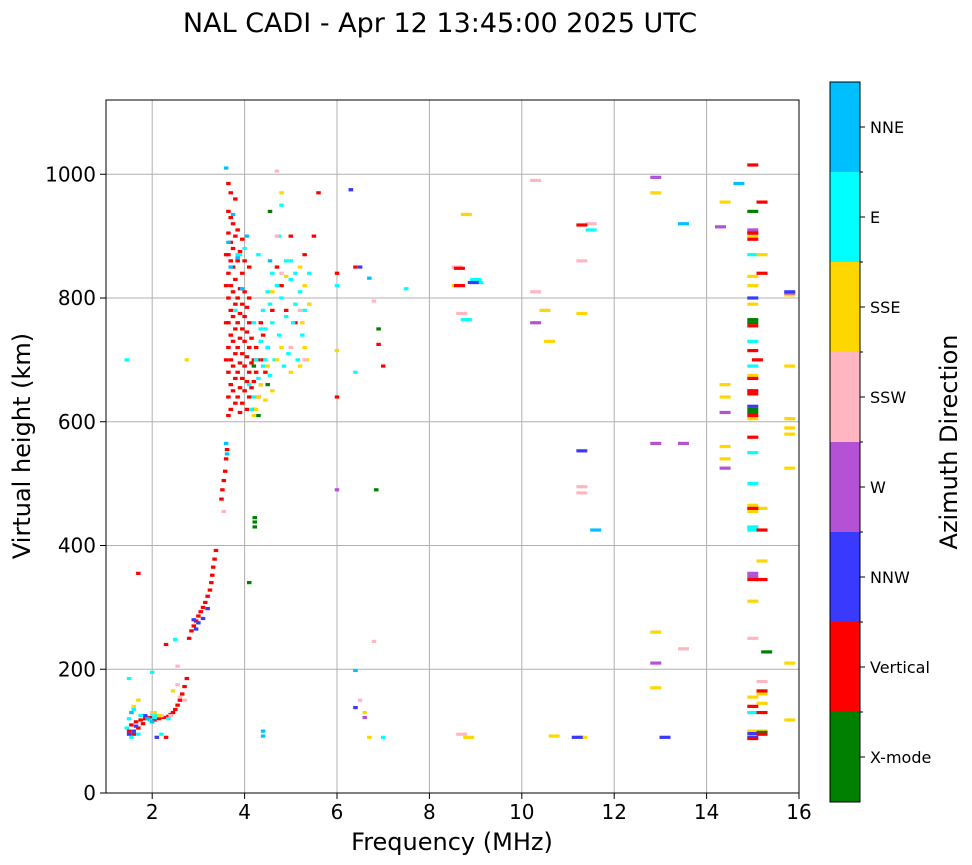  I want to click on colorbar-tick-label: NNW, so click(890, 577).